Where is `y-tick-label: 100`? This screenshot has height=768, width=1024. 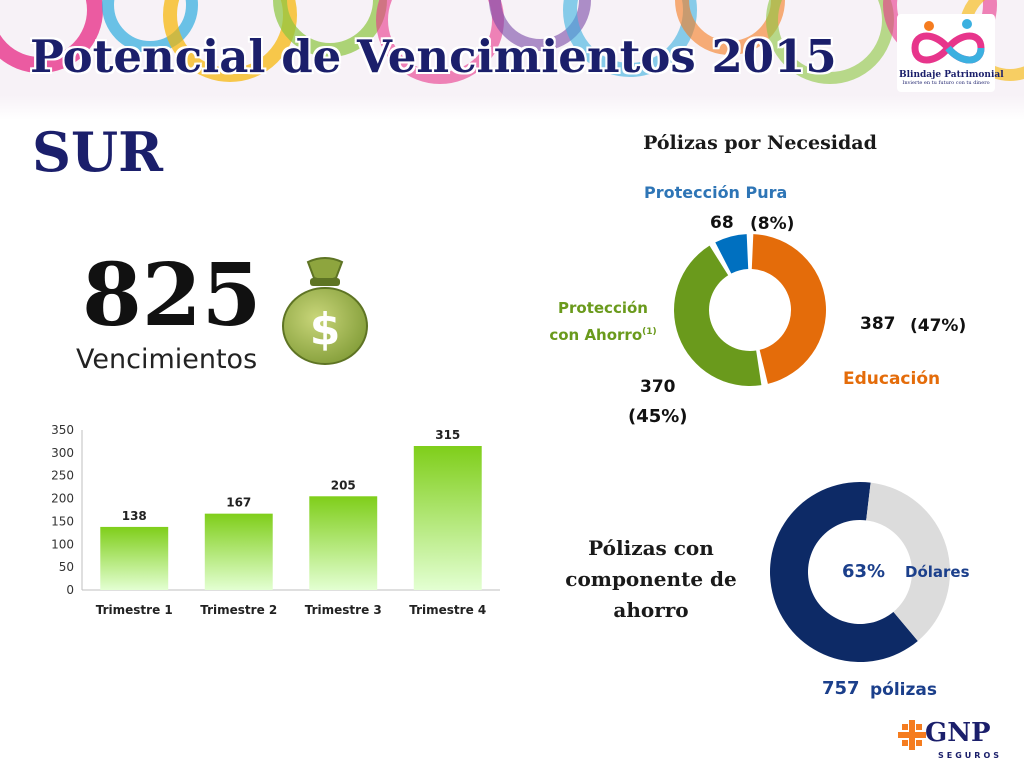
y-tick-label: 100 is located at coordinates (62, 544).